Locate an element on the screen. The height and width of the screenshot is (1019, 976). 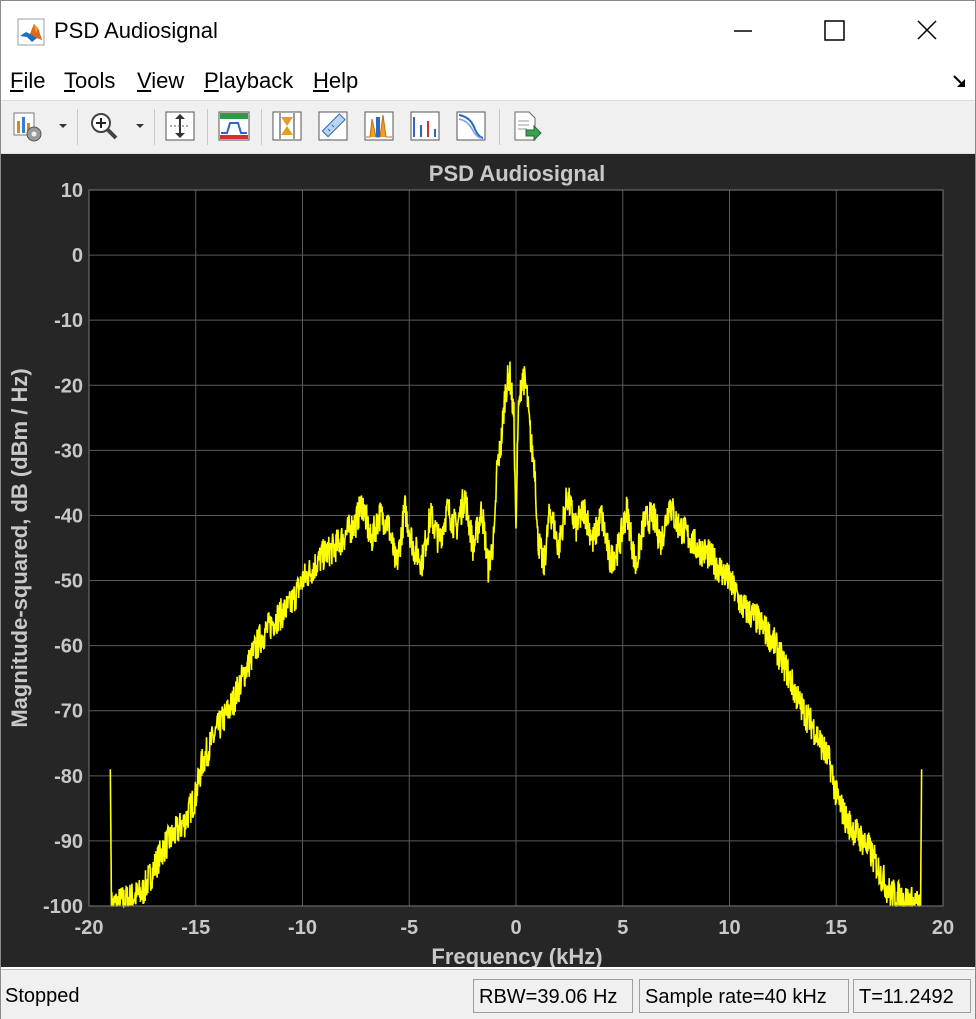
menu-view: View is located at coordinates (161, 80).